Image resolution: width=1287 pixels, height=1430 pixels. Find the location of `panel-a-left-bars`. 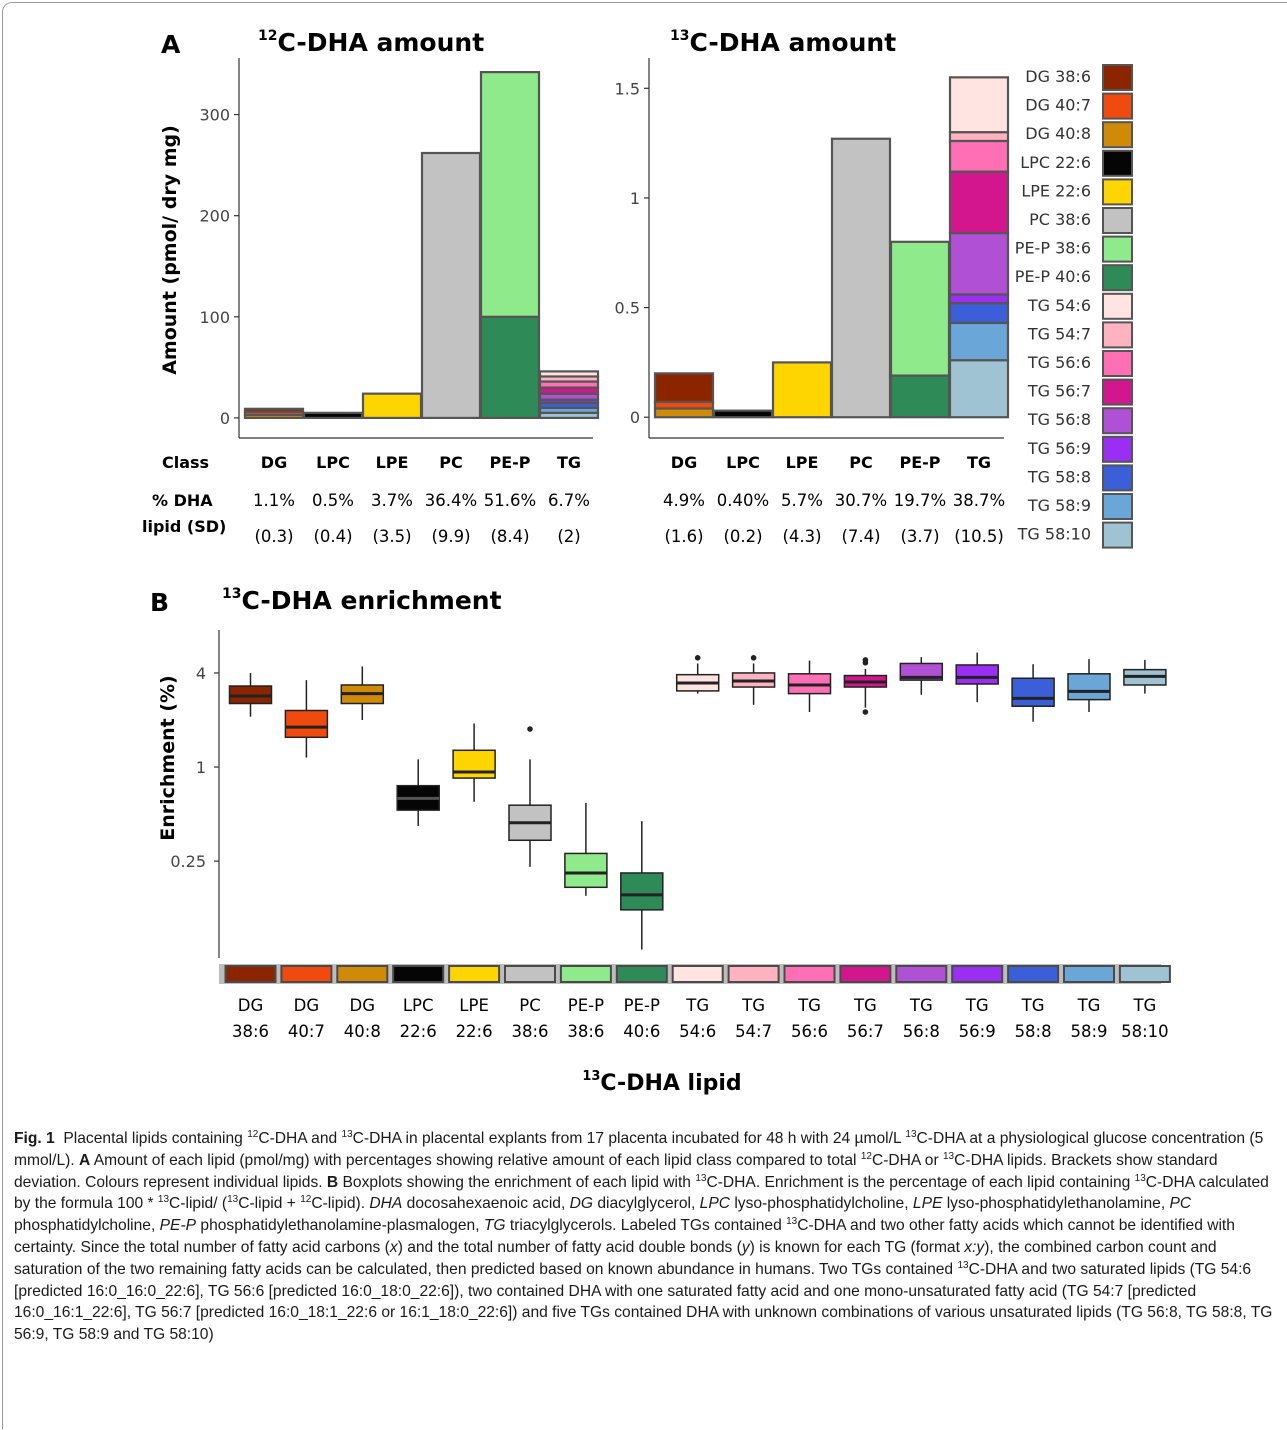

panel-a-left-bars is located at coordinates (421, 245).